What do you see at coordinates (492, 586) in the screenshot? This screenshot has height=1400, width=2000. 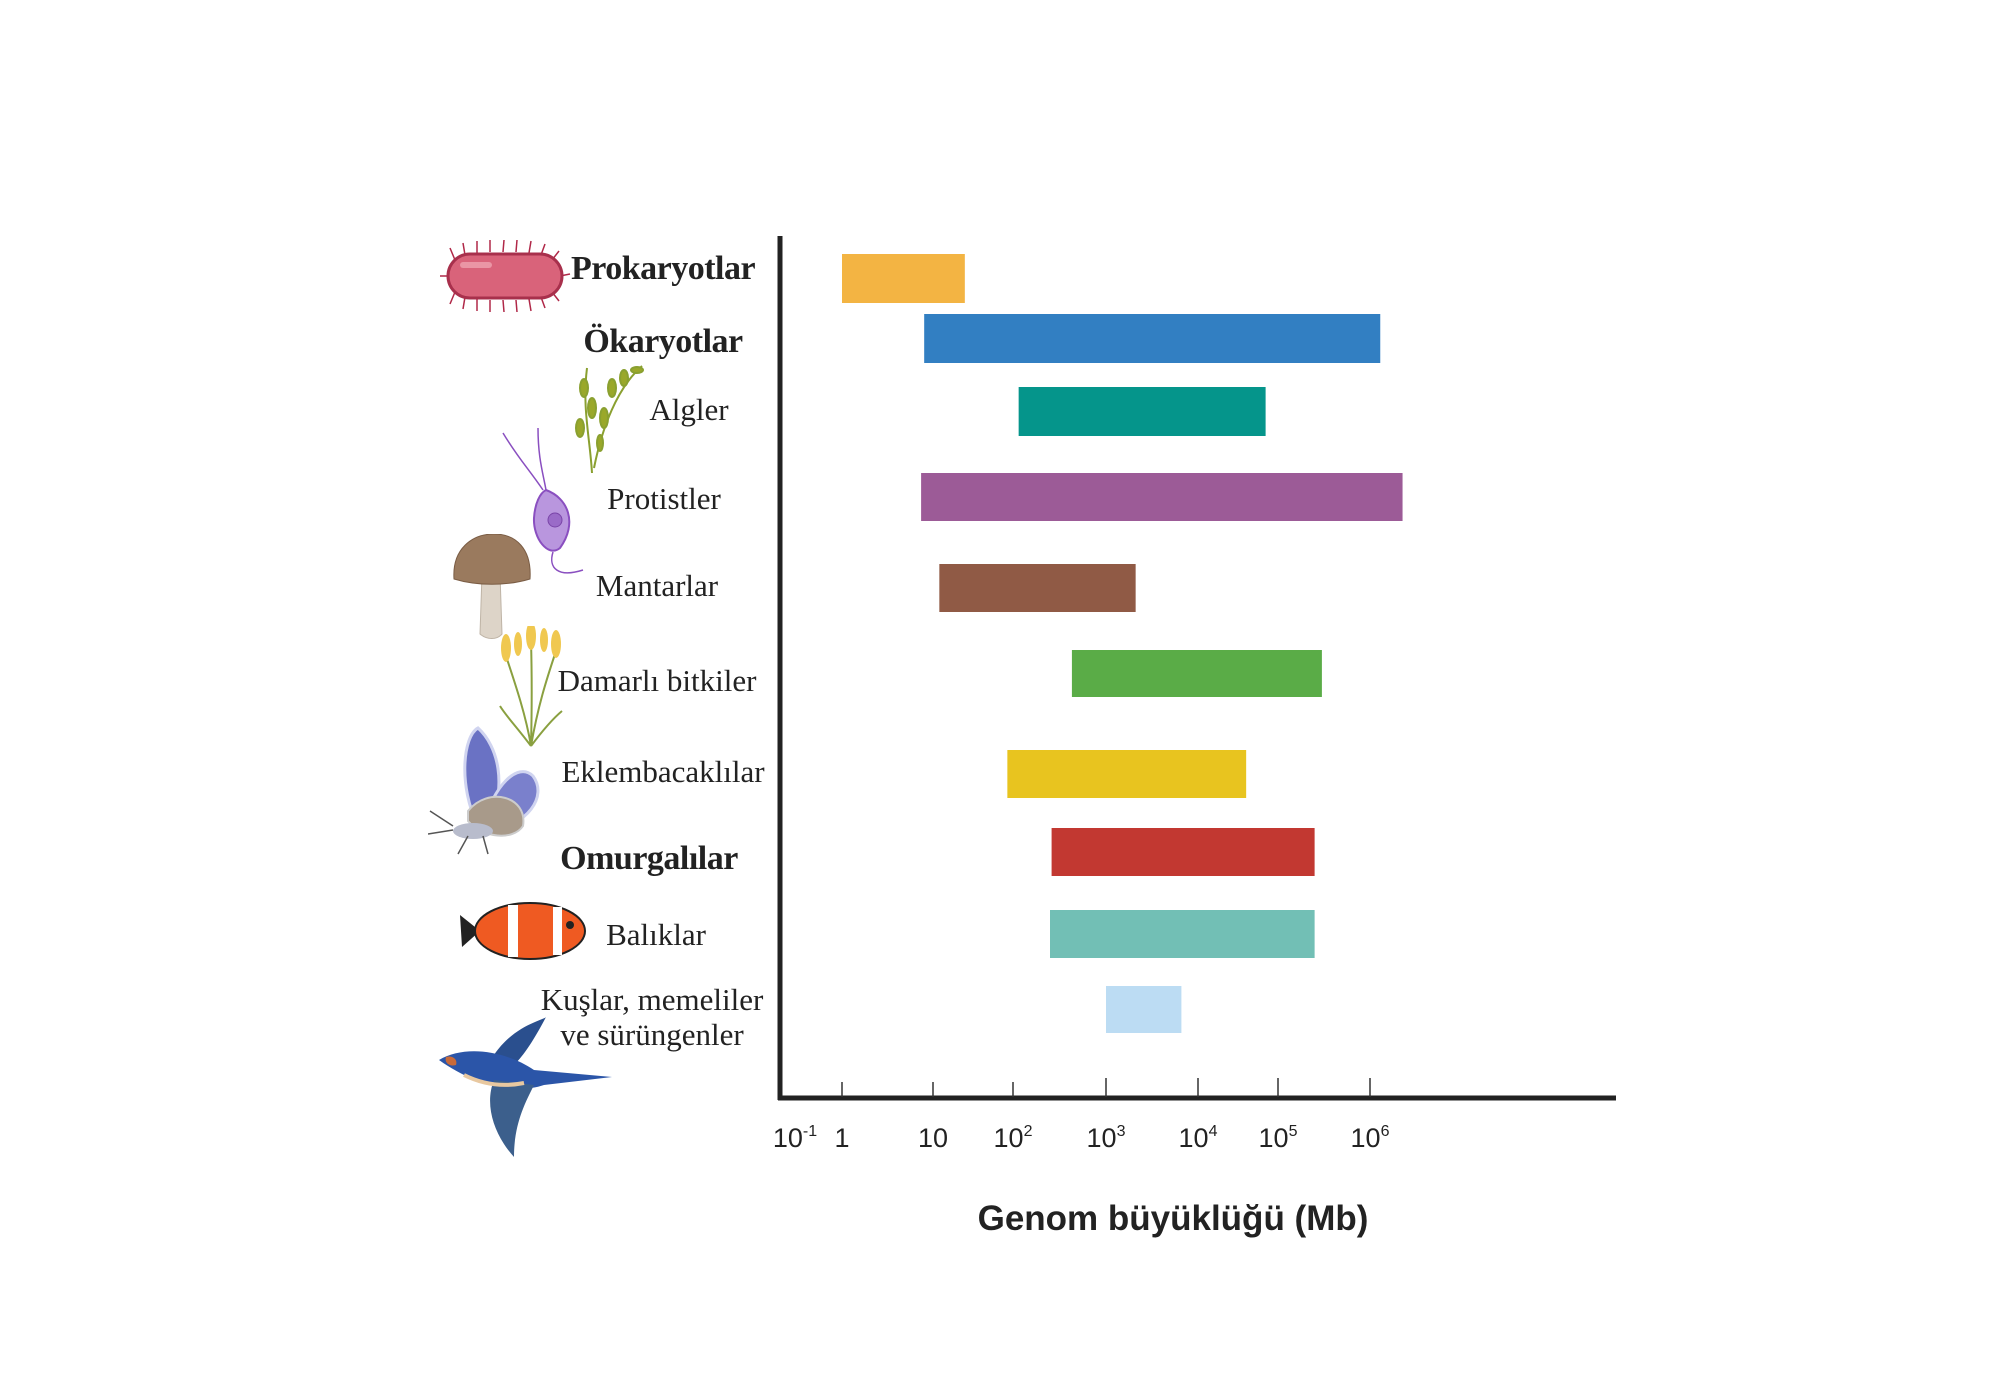 I see `mushroom-icon` at bounding box center [492, 586].